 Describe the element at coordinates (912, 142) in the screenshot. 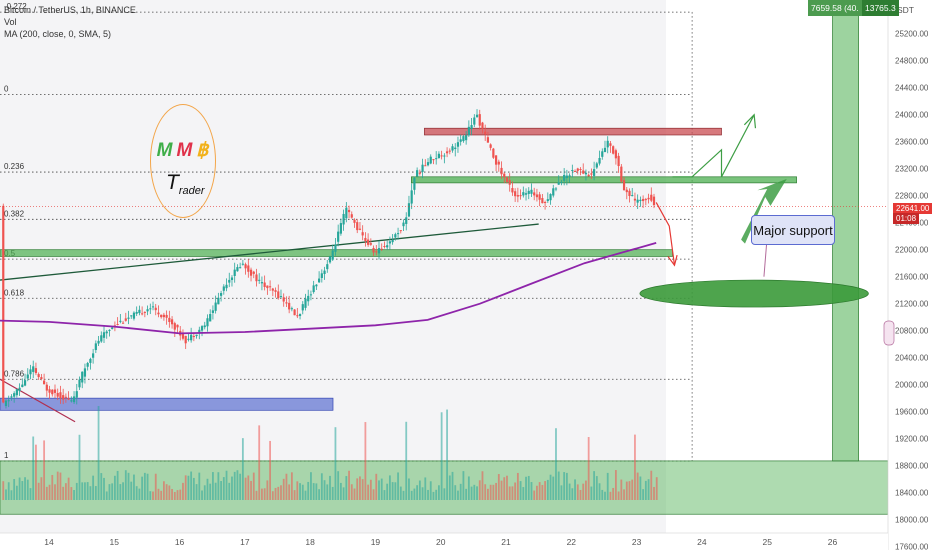

I see `y-tick-label: 23600.00` at that location.